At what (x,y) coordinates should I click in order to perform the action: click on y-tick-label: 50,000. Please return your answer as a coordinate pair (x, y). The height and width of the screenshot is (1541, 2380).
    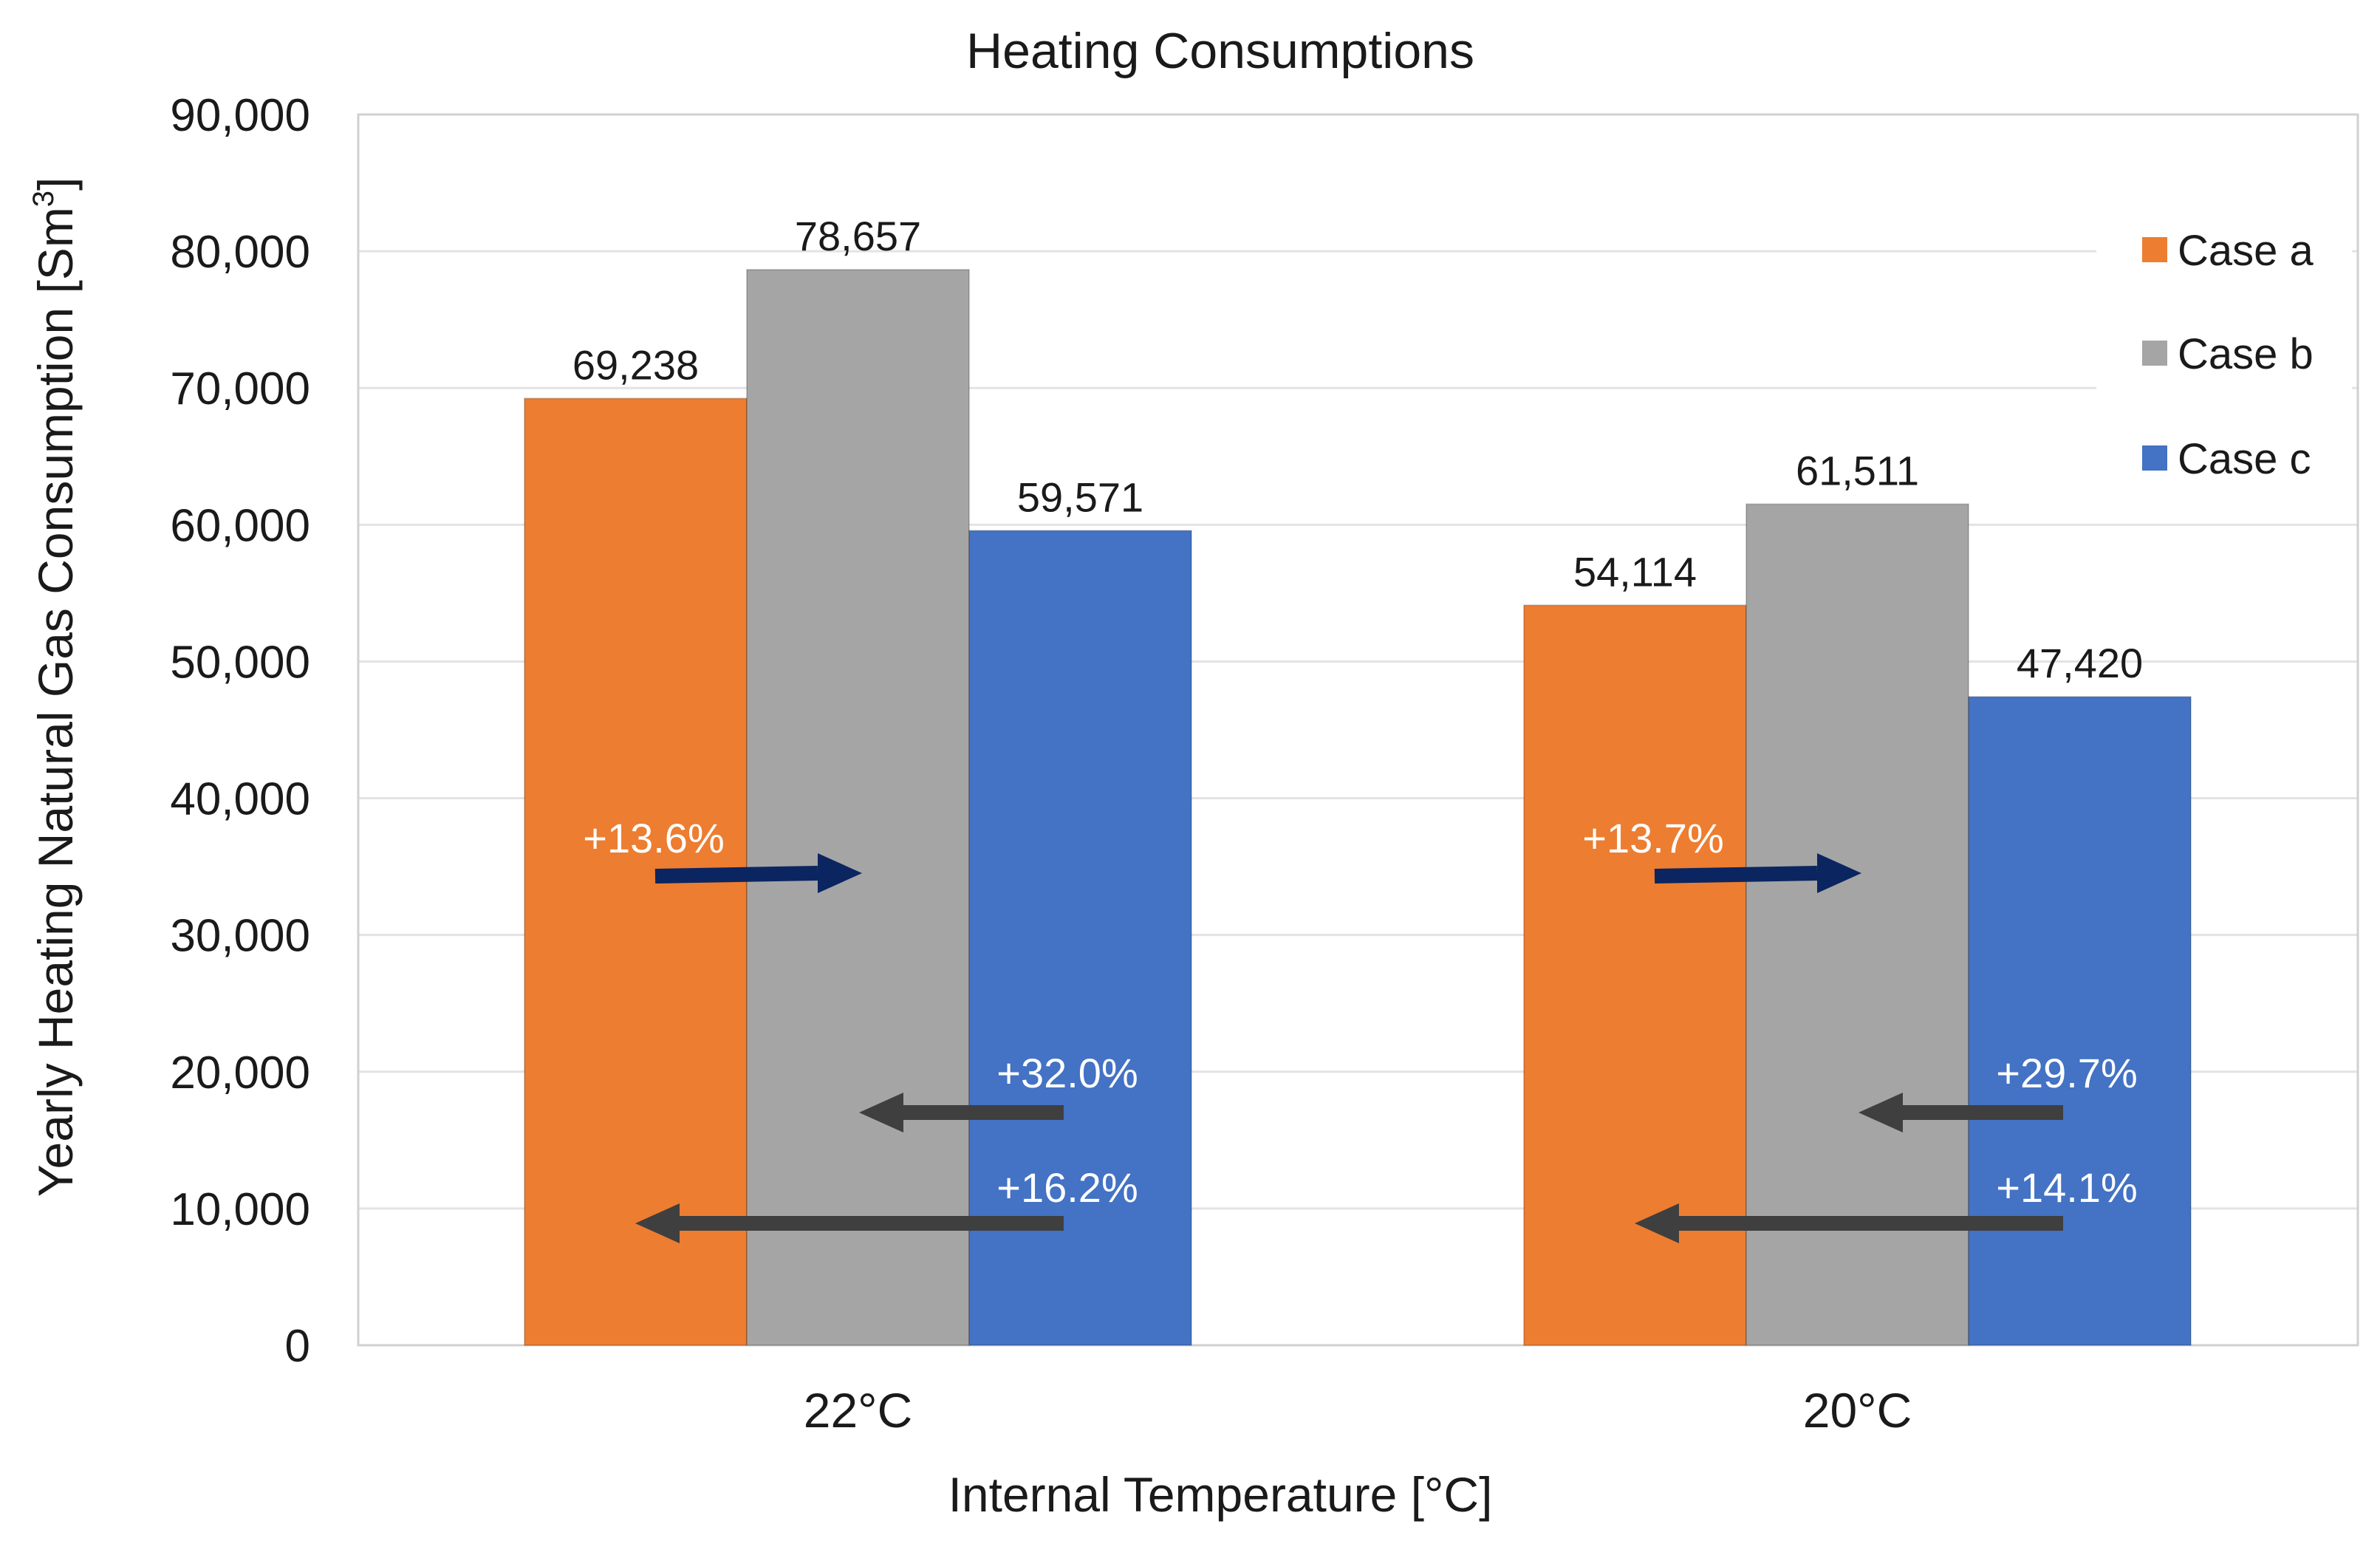
    Looking at the image, I should click on (240, 662).